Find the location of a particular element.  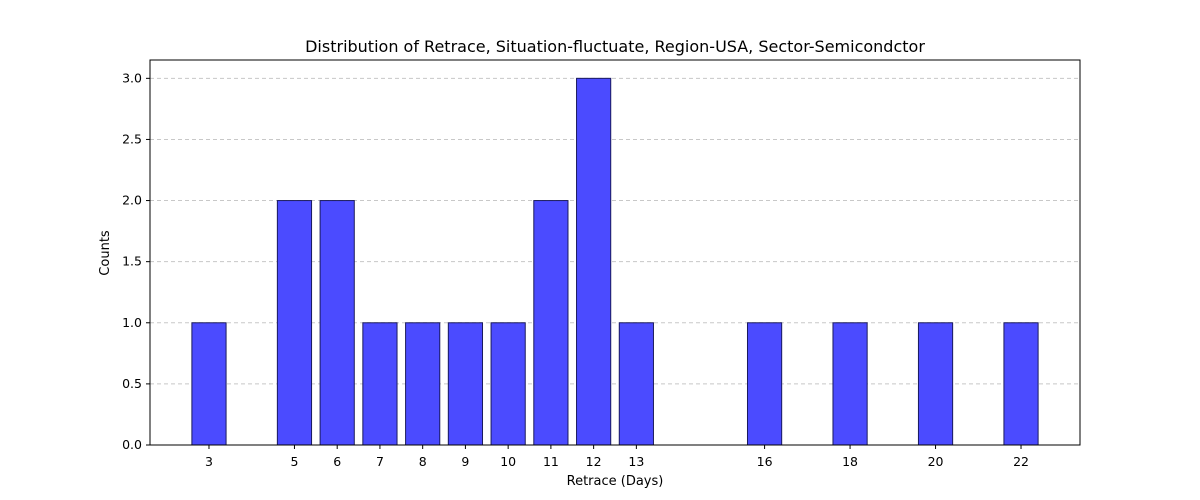

x-tick-label: 8 is located at coordinates (423, 461).